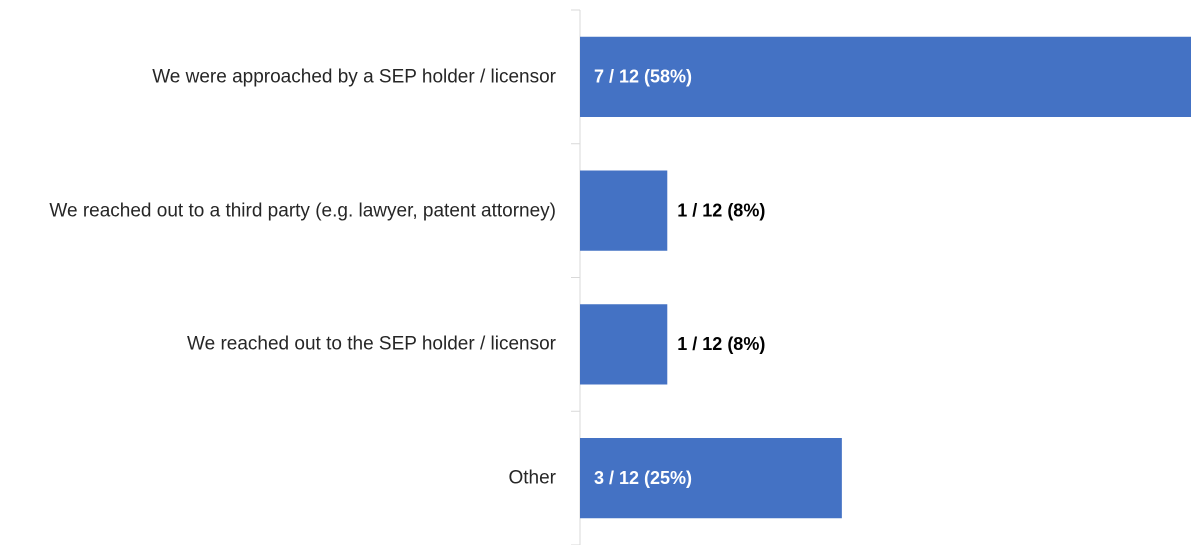 The image size is (1191, 545). Describe the element at coordinates (643, 77) in the screenshot. I see `value-label: 7 / 12 (58%)` at that location.